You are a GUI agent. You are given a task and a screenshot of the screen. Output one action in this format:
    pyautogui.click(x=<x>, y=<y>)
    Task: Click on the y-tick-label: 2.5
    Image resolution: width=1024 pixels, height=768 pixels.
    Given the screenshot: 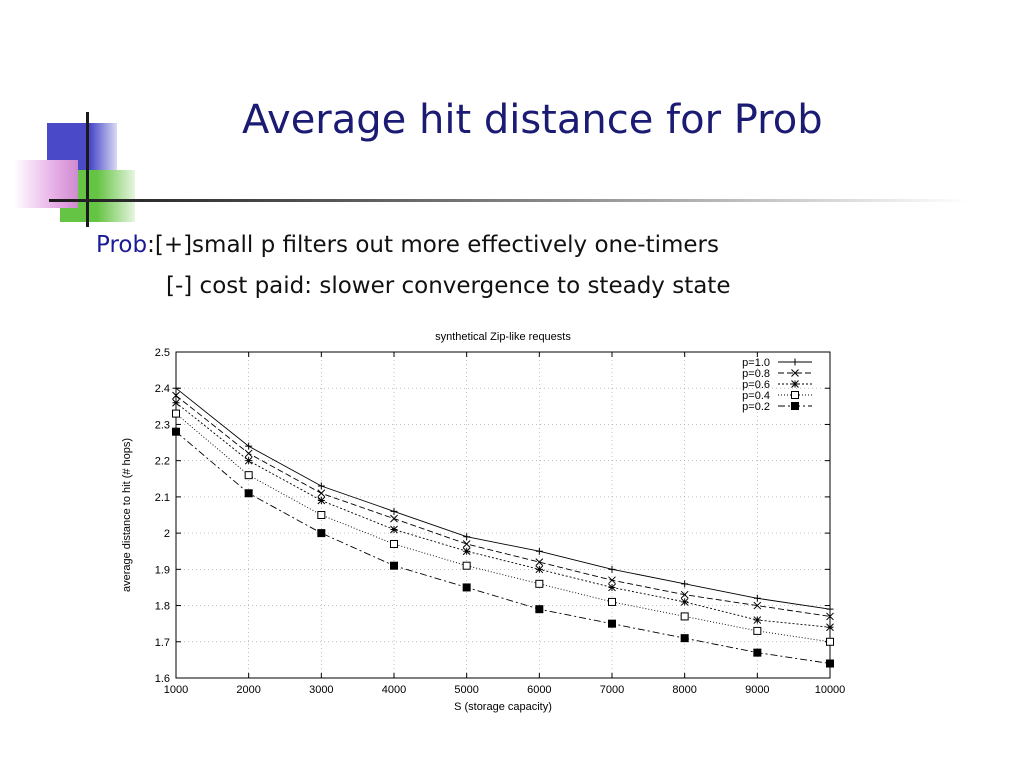 What is the action you would take?
    pyautogui.click(x=162, y=353)
    